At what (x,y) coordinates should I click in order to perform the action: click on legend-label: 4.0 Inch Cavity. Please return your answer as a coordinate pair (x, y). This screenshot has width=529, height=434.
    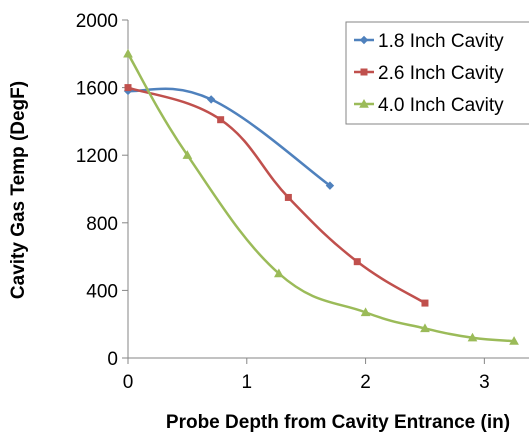
    Looking at the image, I should click on (441, 105).